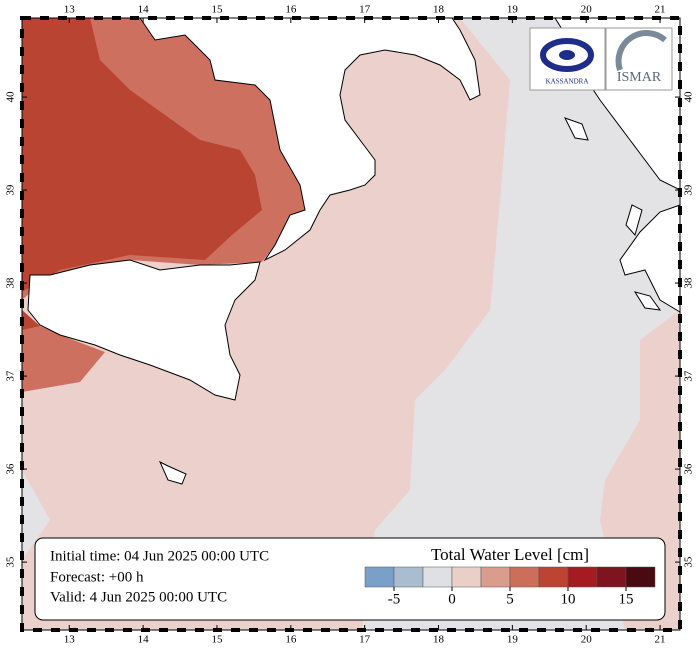 Image resolution: width=700 pixels, height=652 pixels. I want to click on colorbar-label: 5, so click(510, 599).